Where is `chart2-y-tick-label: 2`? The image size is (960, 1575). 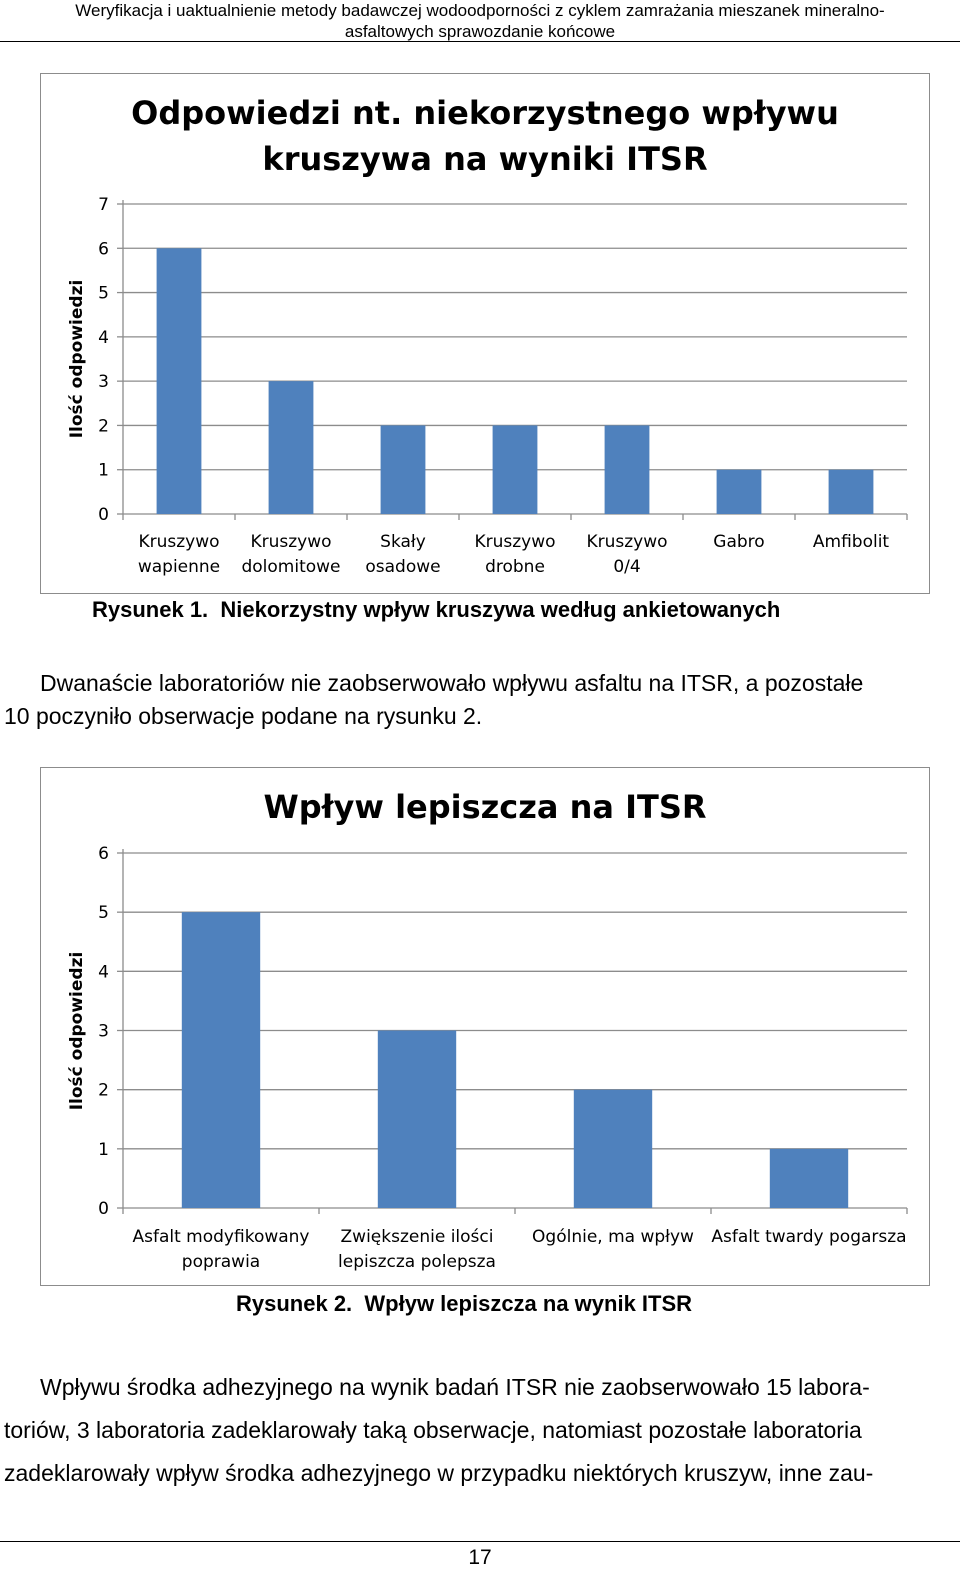 chart2-y-tick-label: 2 is located at coordinates (103, 1091).